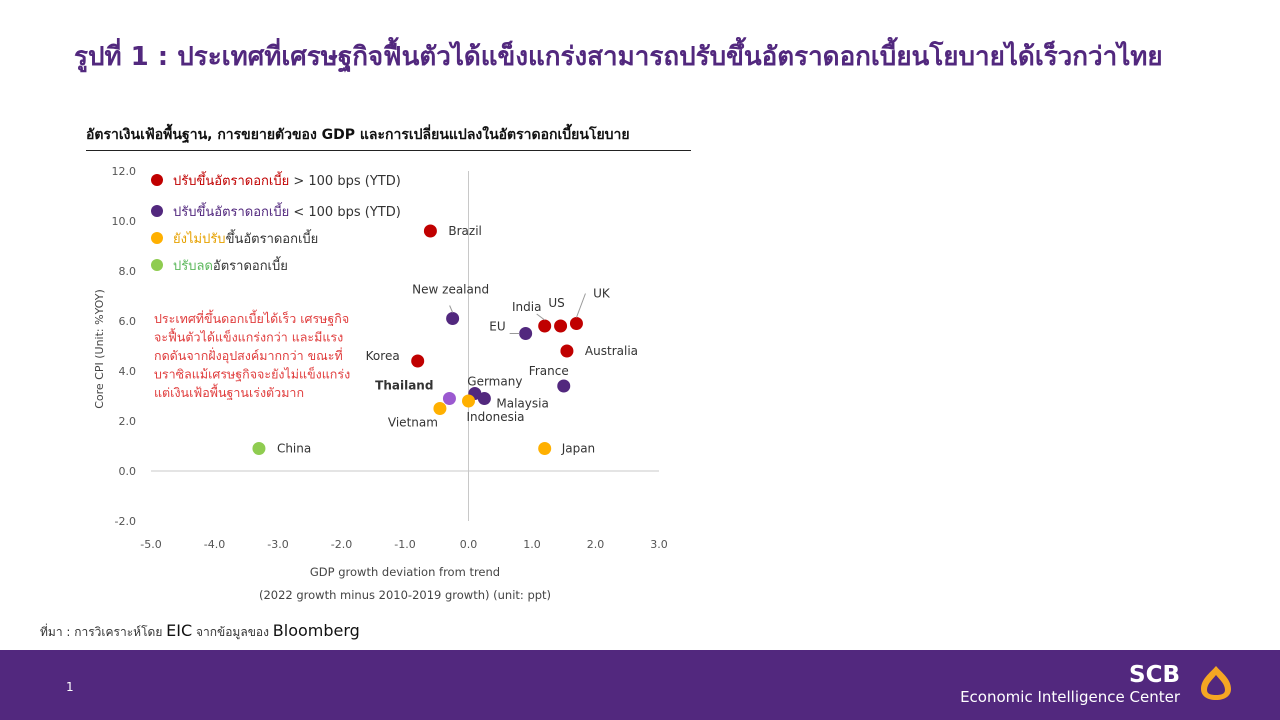 The width and height of the screenshot is (1280, 720). Describe the element at coordinates (497, 327) in the screenshot. I see `point-label: EU` at that location.